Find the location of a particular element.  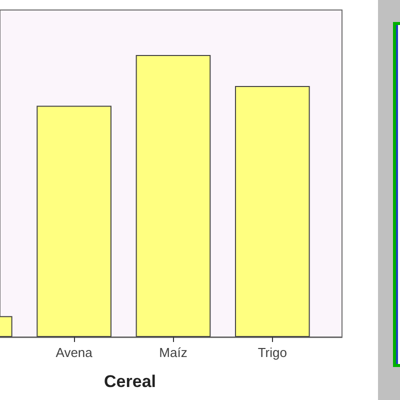

x-tick-label: Maíz is located at coordinates (173, 352).